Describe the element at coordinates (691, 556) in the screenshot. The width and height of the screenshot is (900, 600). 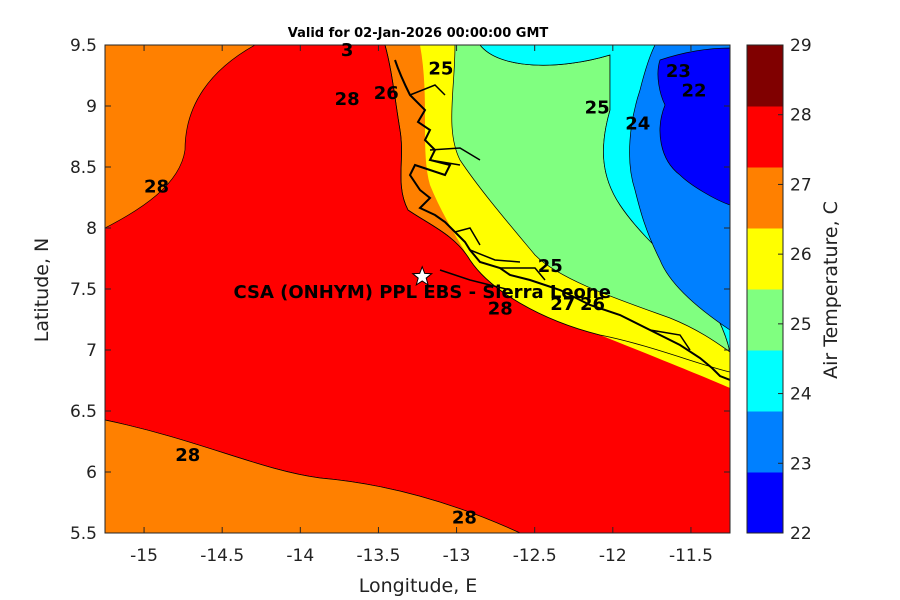
I see `x-tick-label: -11.5` at that location.